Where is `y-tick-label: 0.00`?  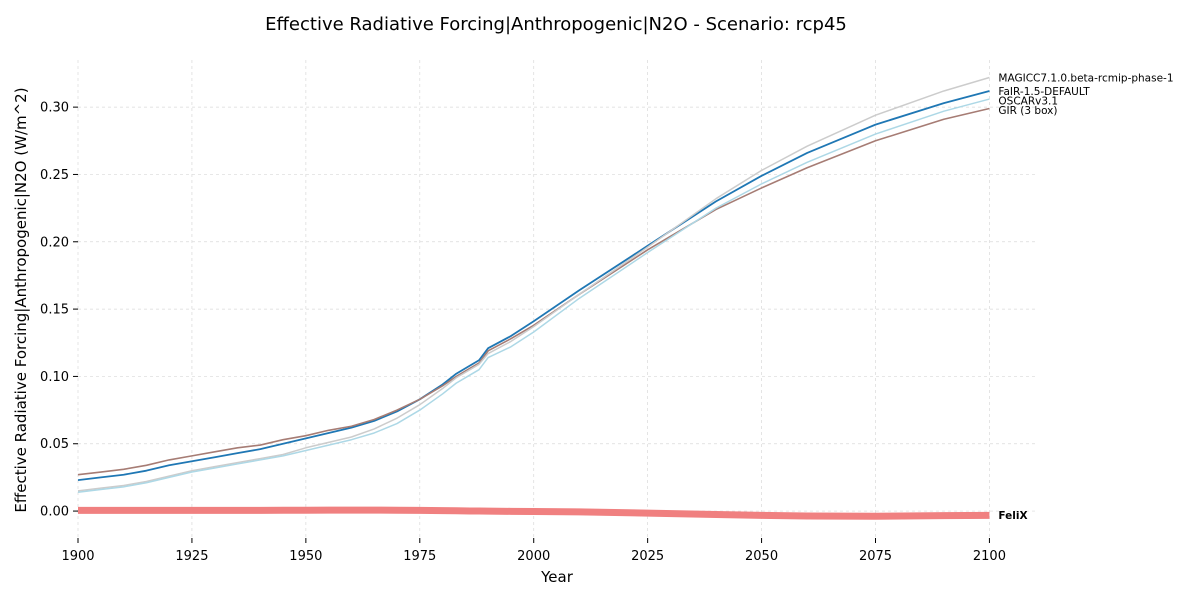 y-tick-label: 0.00 is located at coordinates (54, 512).